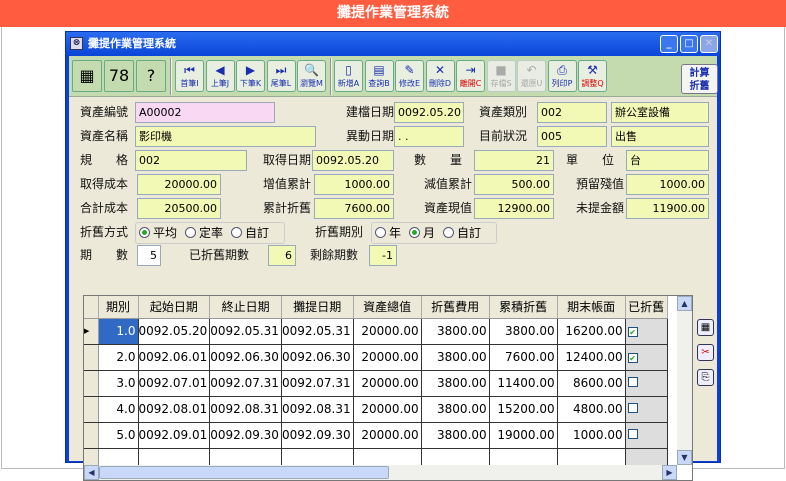 The height and width of the screenshot is (481, 786). I want to click on scroll-left-icon: ◀, so click(91, 472).